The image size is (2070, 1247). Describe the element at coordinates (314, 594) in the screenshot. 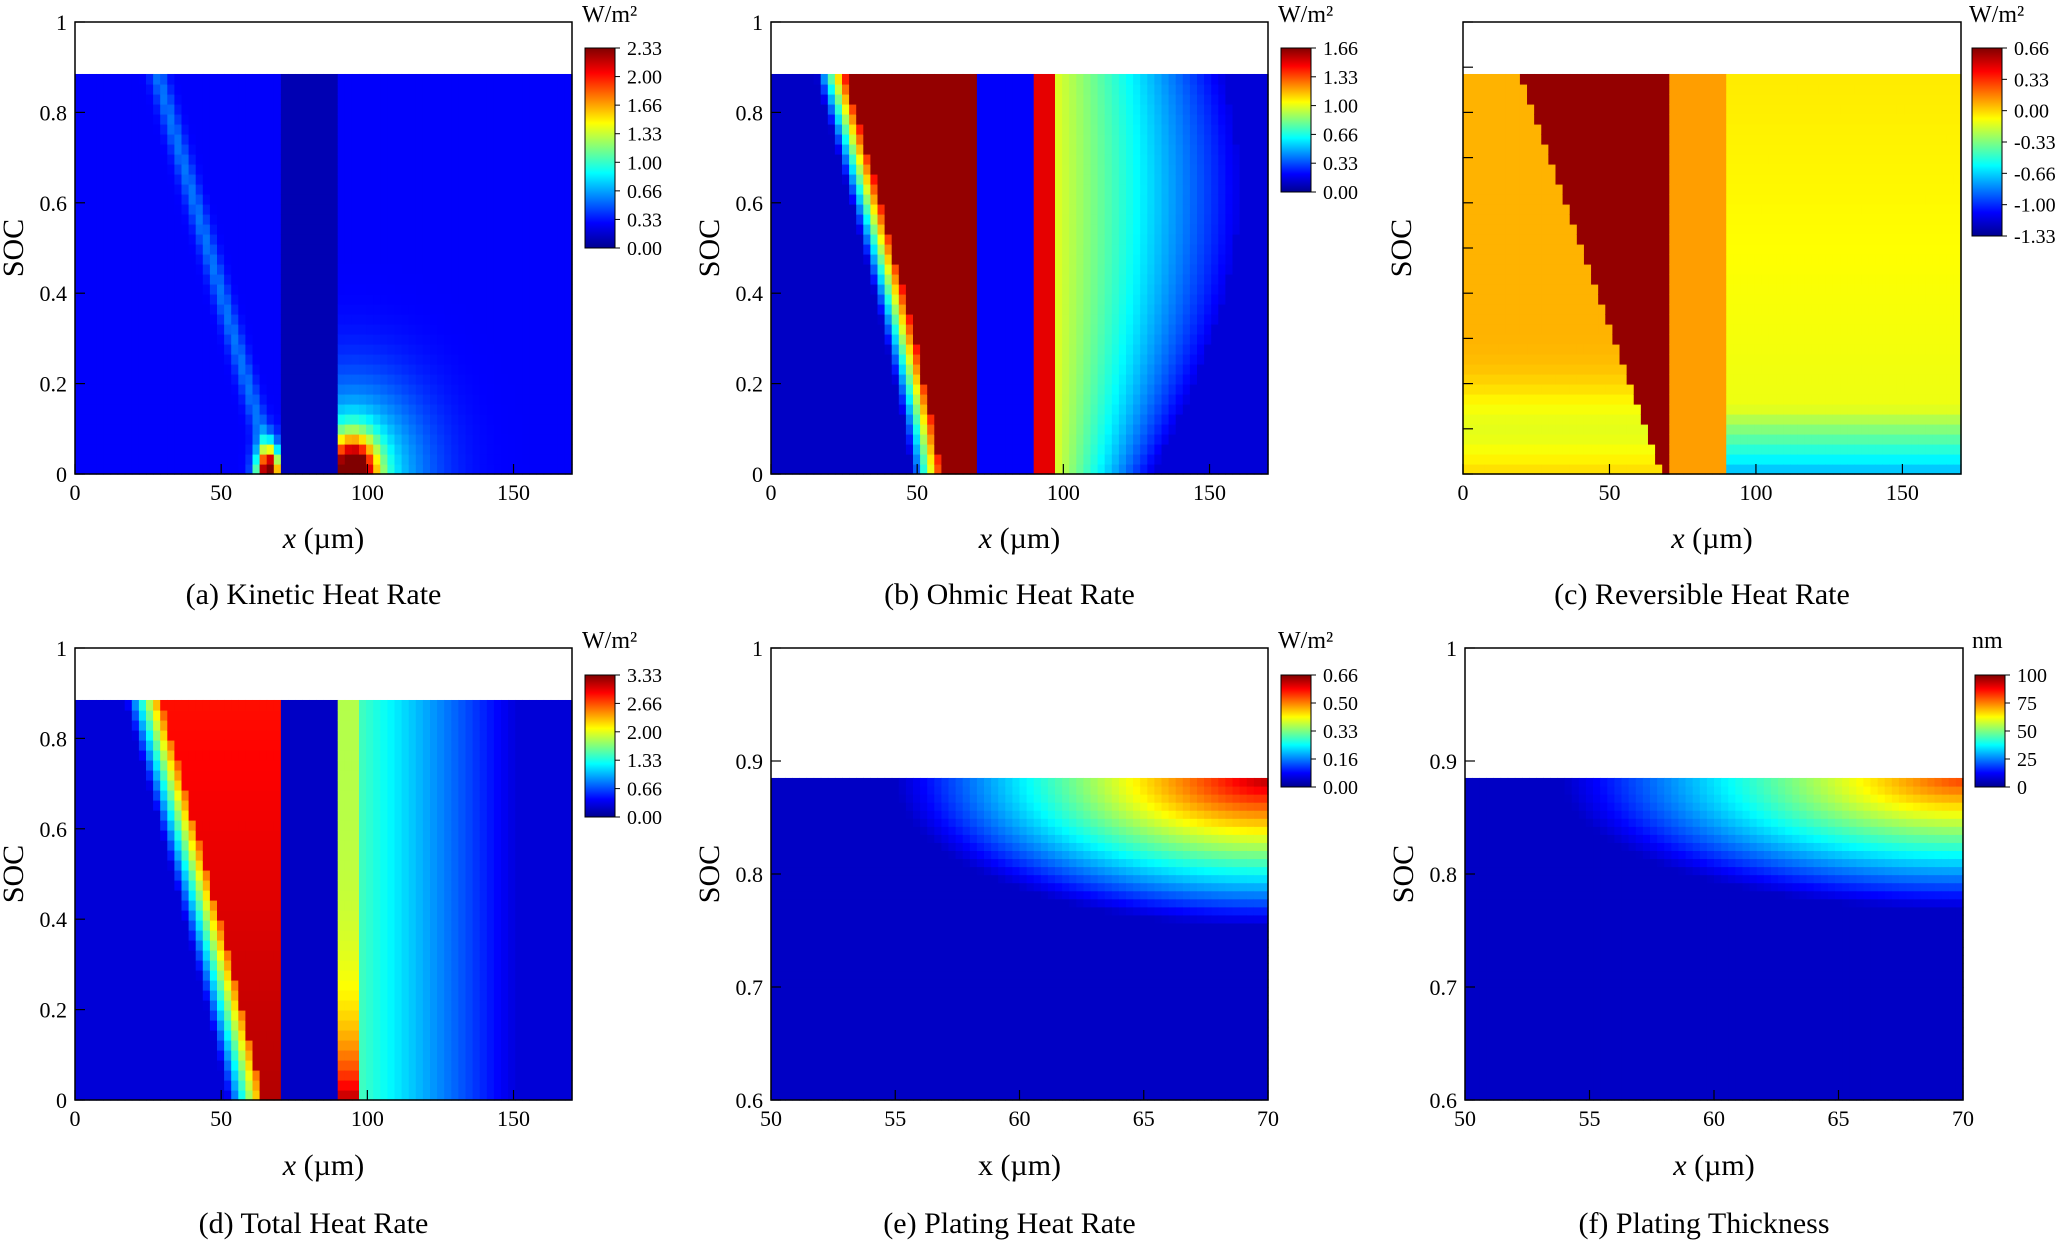

I see `panel-caption: (a) Kinetic Heat Rate` at that location.